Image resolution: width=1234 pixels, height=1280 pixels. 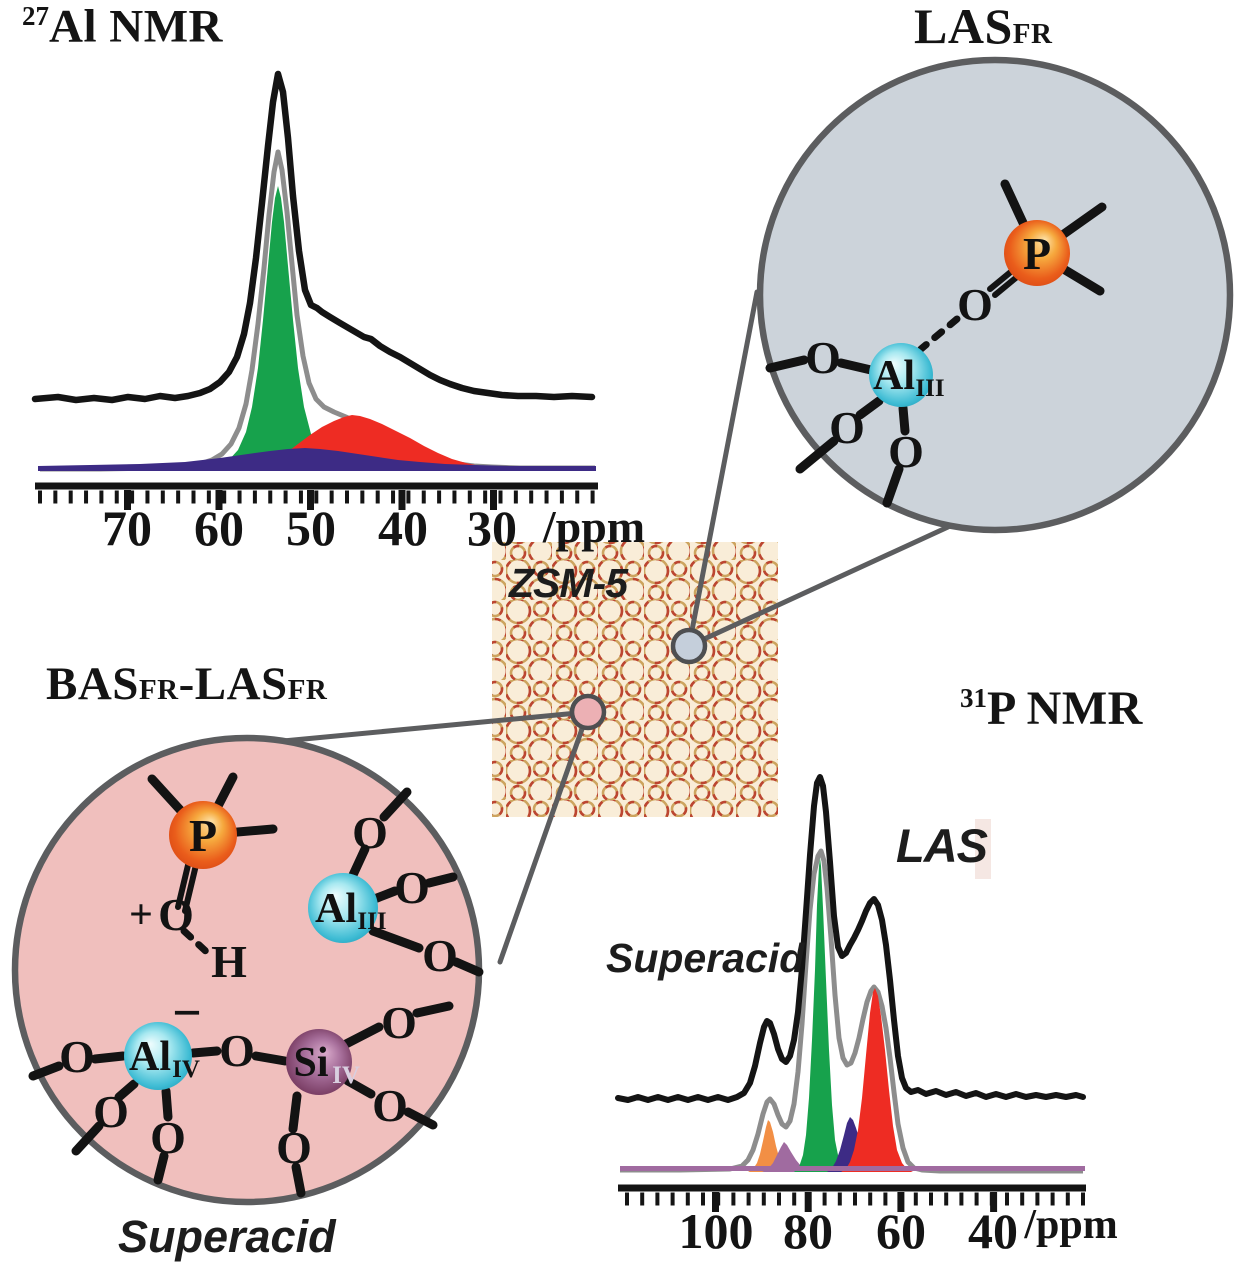 I want to click on las-callout-line-left, so click(x=723, y=469).